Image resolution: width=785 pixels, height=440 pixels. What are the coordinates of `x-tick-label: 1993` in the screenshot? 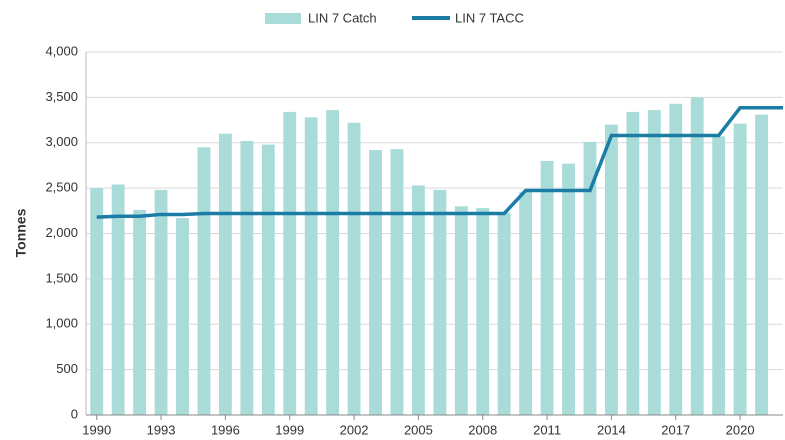 It's located at (161, 429).